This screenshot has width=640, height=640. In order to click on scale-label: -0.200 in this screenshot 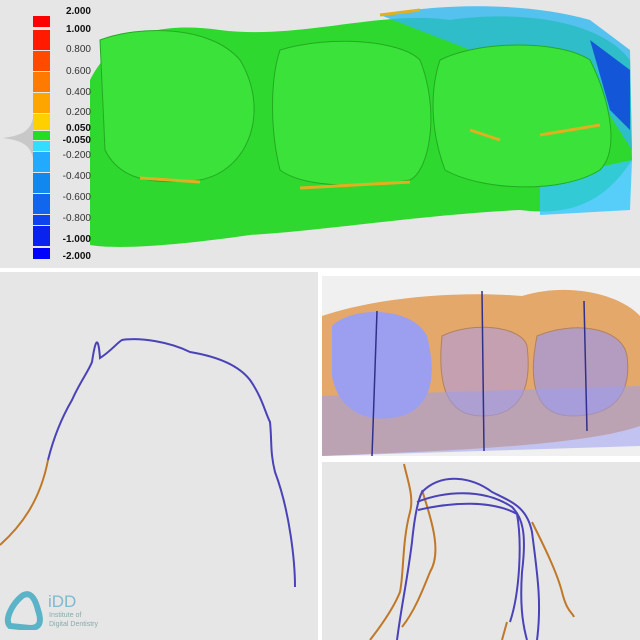, I will do `click(76, 155)`.